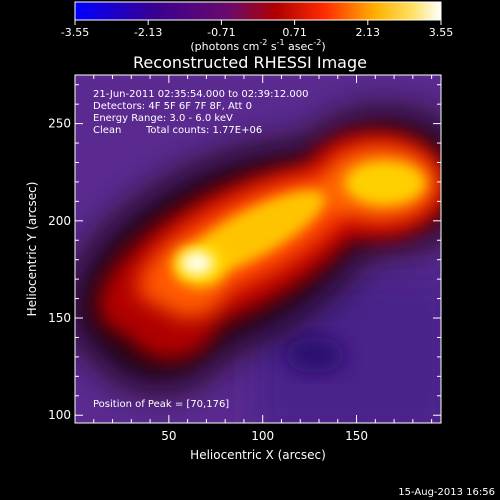 This screenshot has height=500, width=500. Describe the element at coordinates (172, 106) in the screenshot. I see `detectors-text: Detectors: 4F 5F 6F 7F 8F, Att 0` at that location.